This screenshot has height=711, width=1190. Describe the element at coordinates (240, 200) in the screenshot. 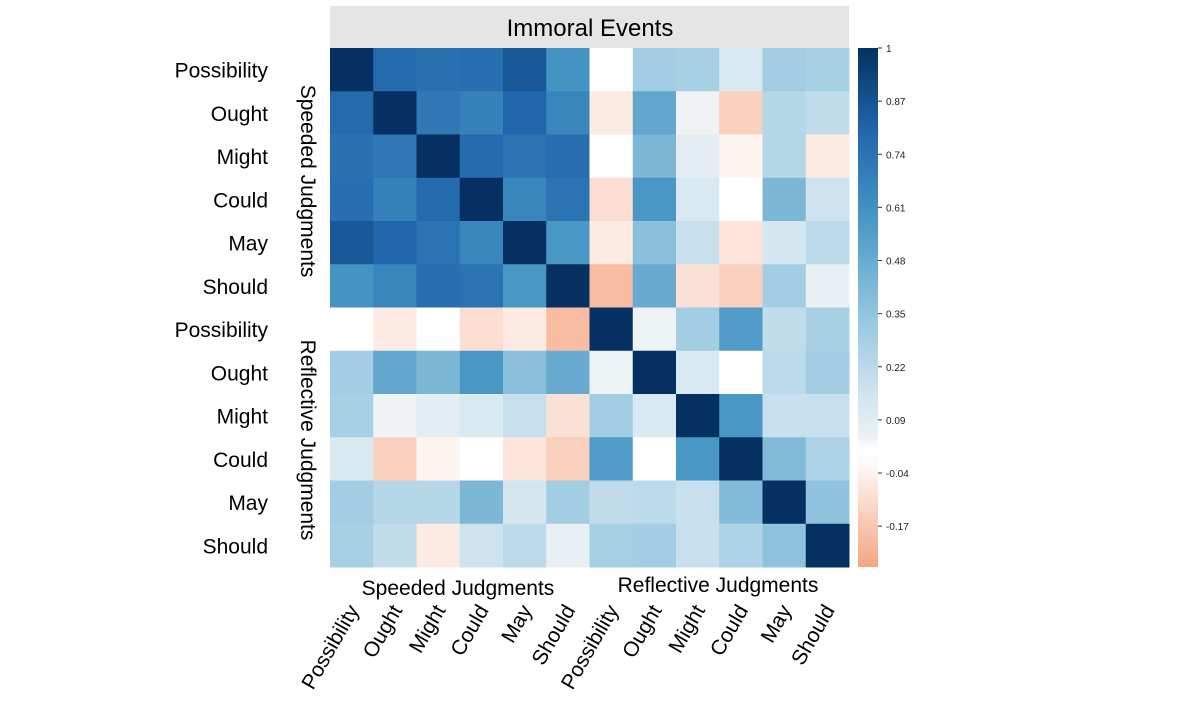

I see `row-label: Could` at that location.